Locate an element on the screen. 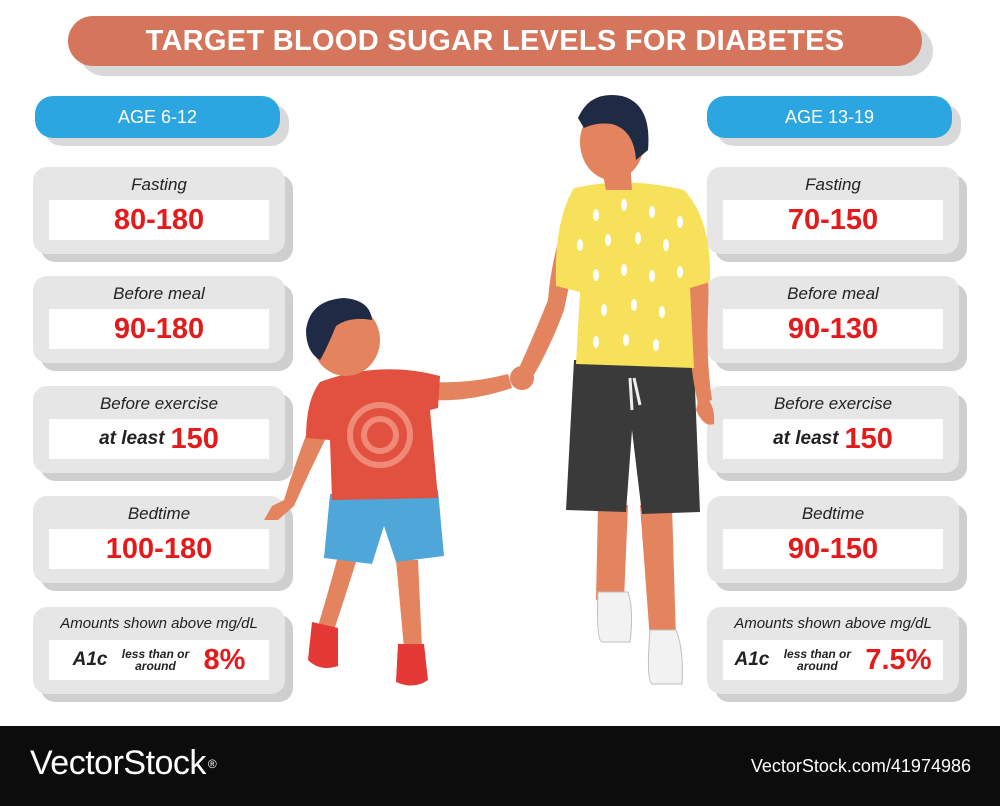  brand-logo: VectorStock ® is located at coordinates (123, 763).